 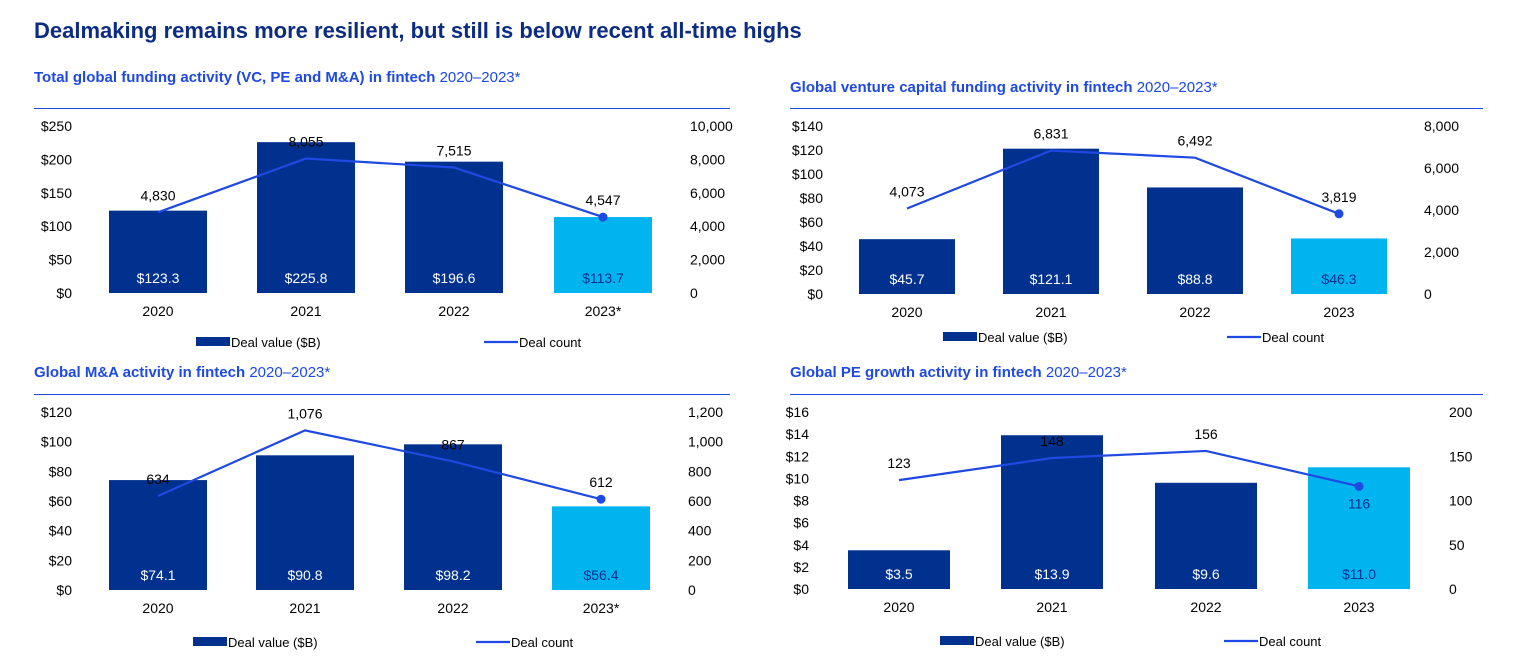 What do you see at coordinates (158, 278) in the screenshot?
I see `bar-value-label: $123.3` at bounding box center [158, 278].